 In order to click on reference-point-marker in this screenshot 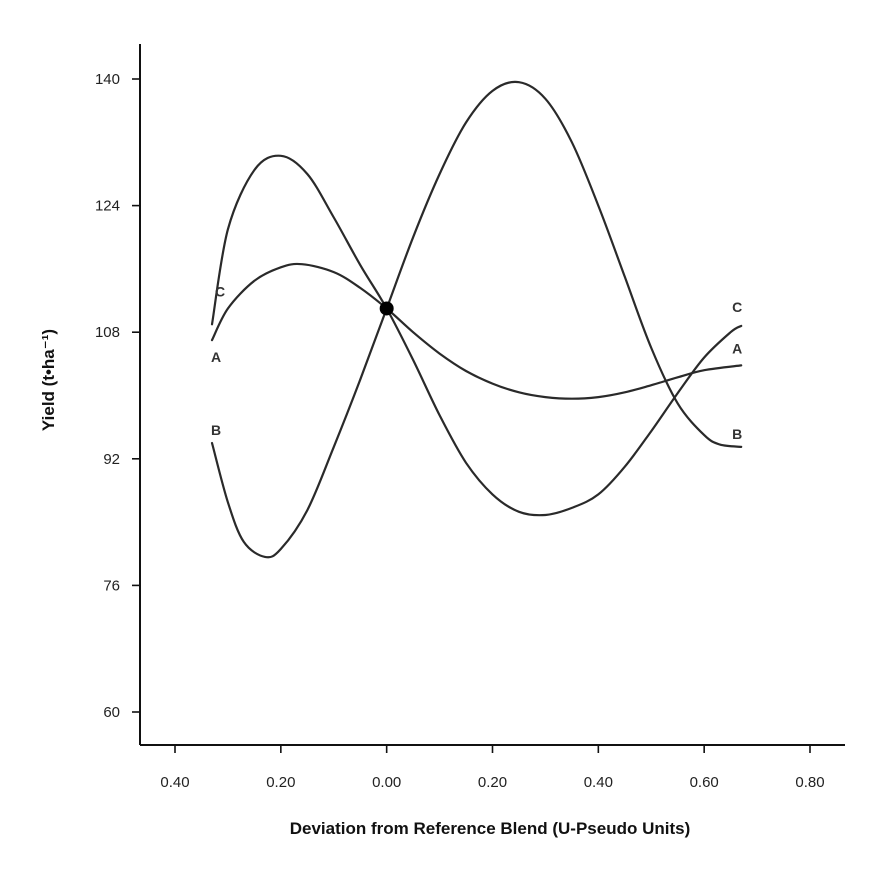, I will do `click(386, 308)`.